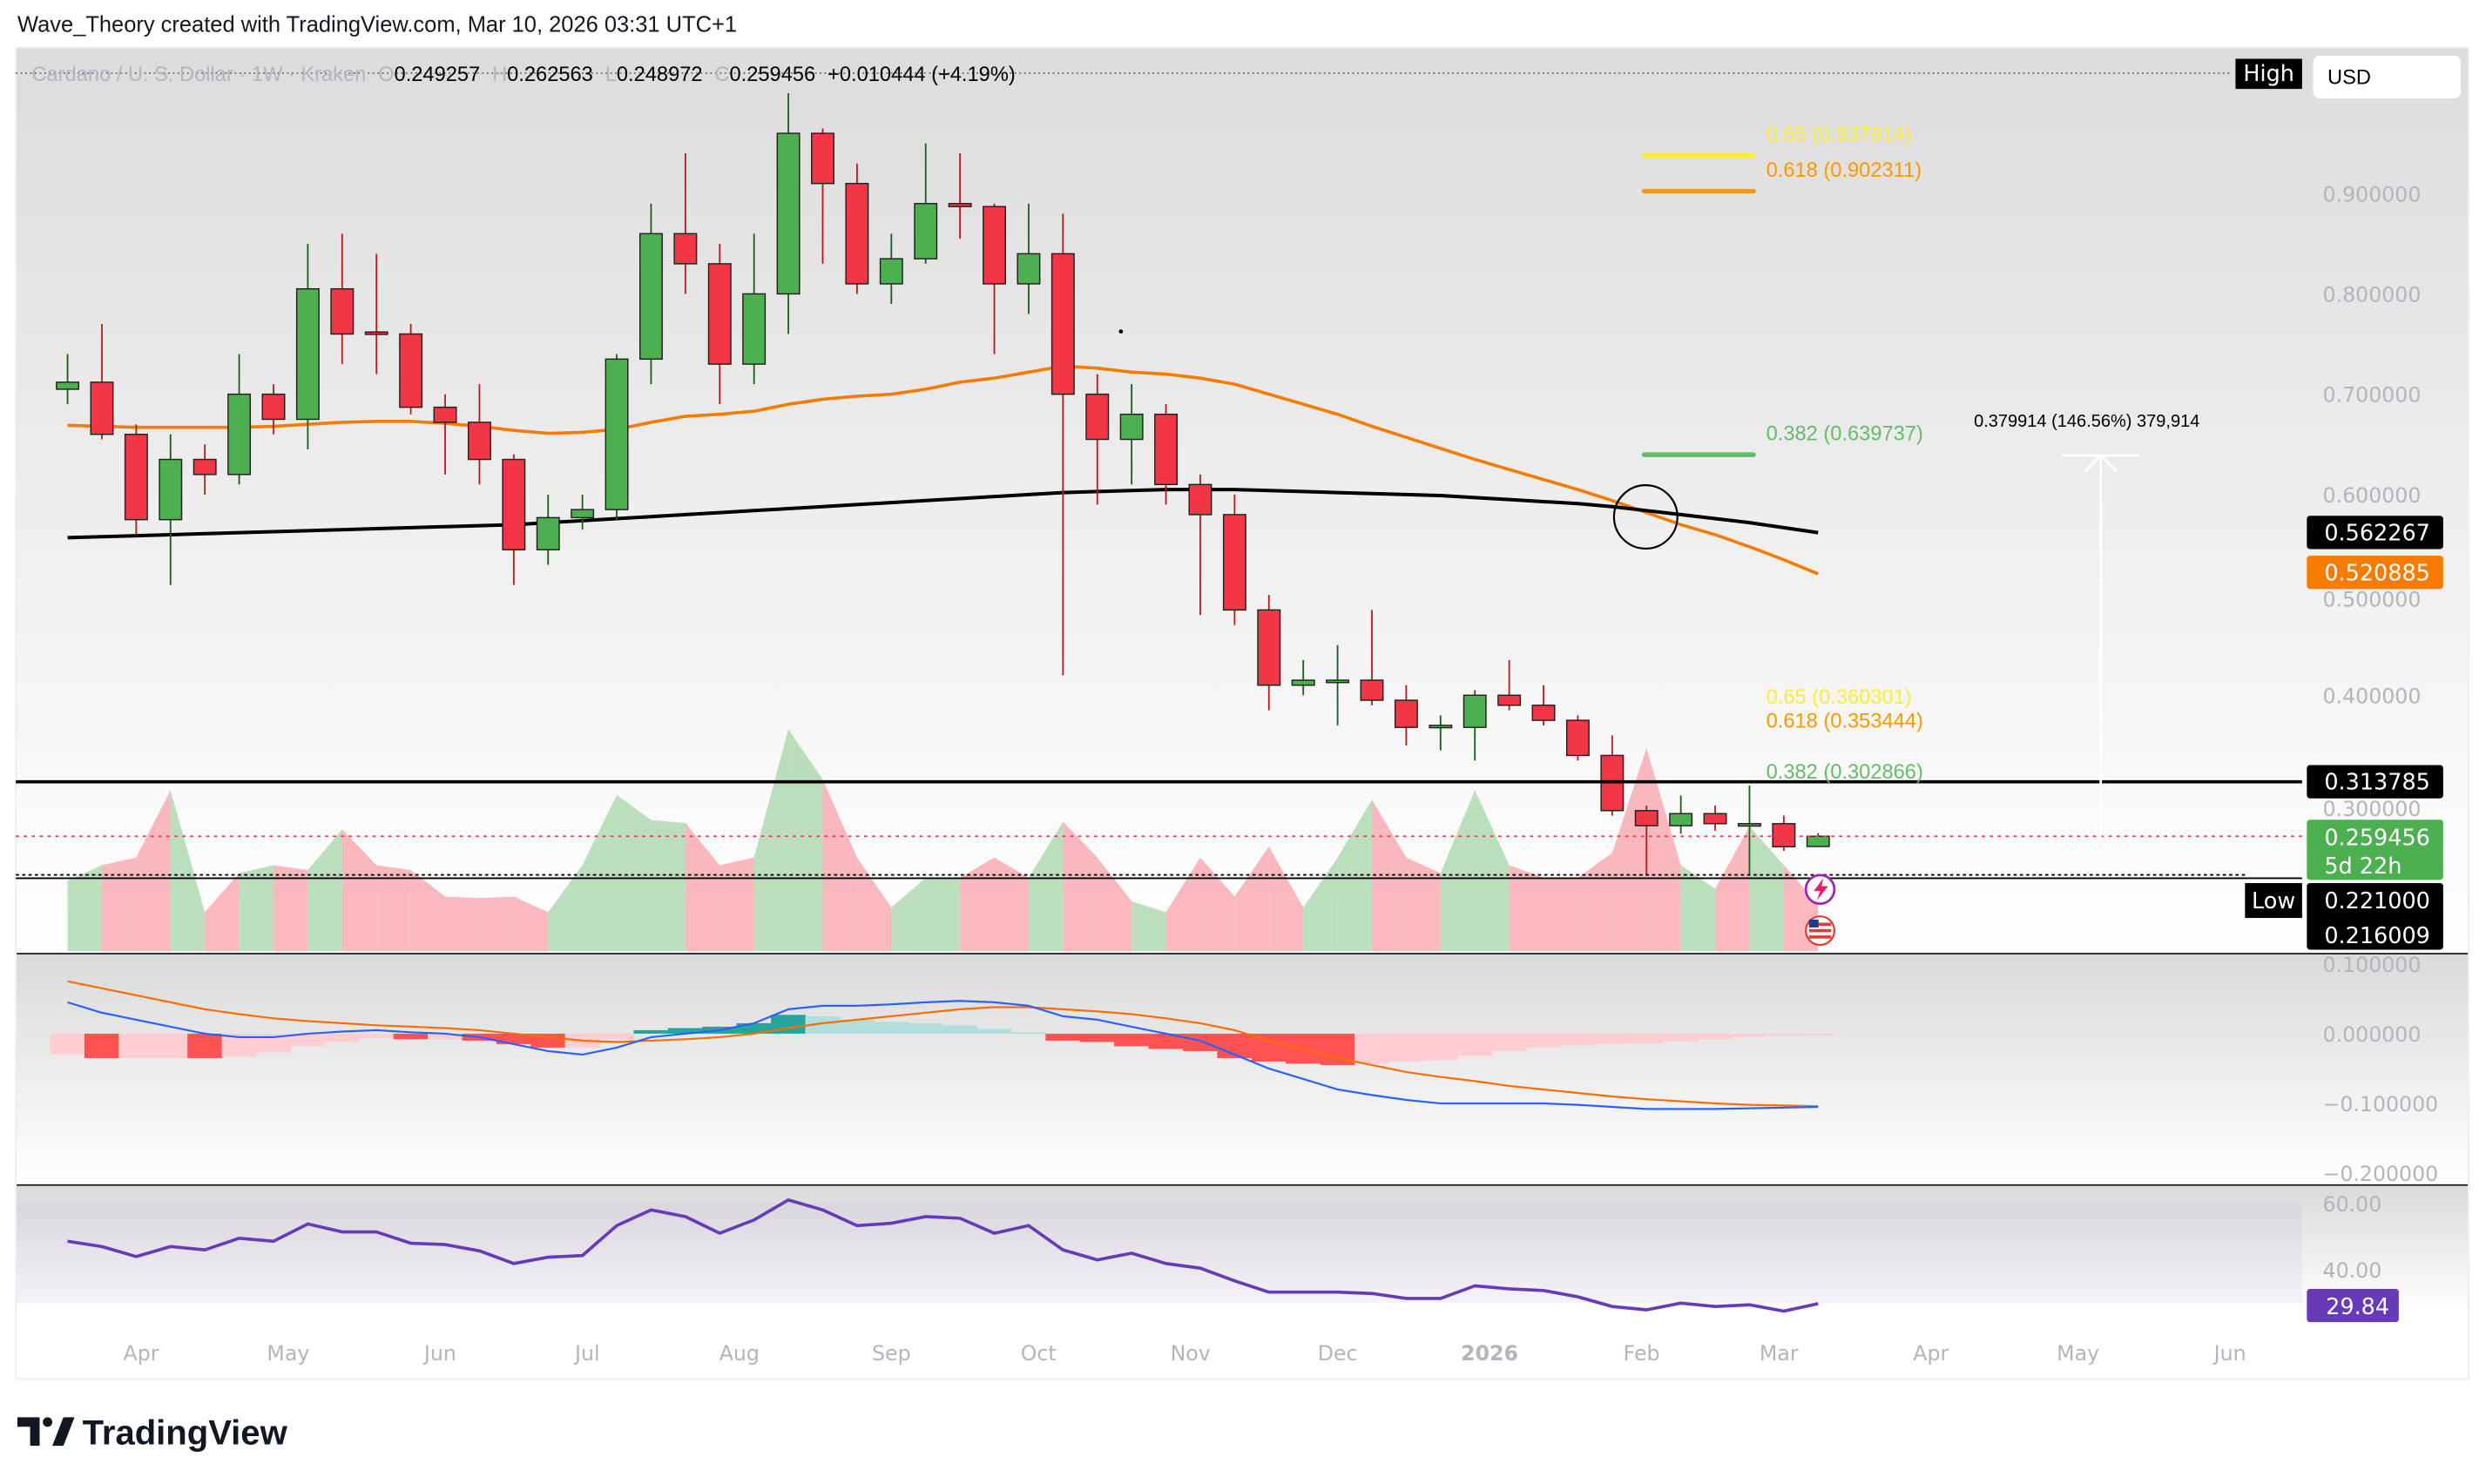 This screenshot has height=1484, width=2486. What do you see at coordinates (2273, 901) in the screenshot?
I see `low-marker-badge` at bounding box center [2273, 901].